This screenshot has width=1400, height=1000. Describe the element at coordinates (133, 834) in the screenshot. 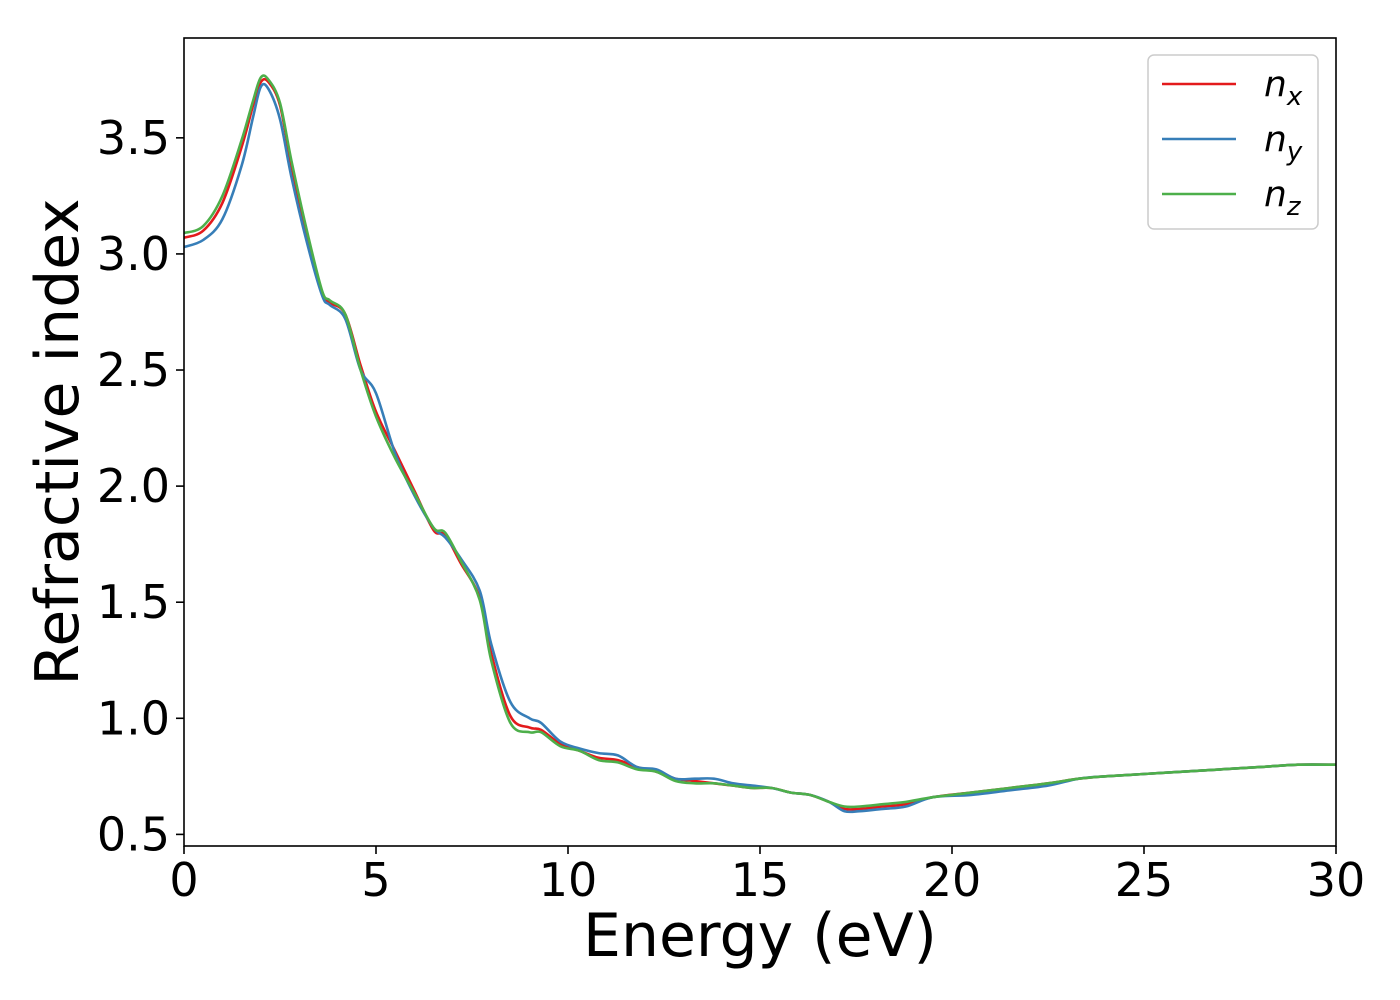

I see `y-tick-label: 0.5` at that location.